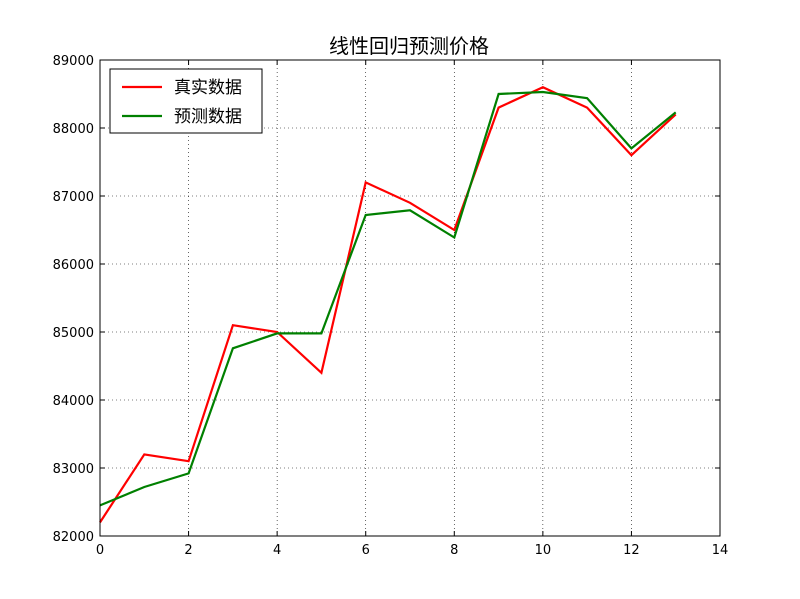 The height and width of the screenshot is (599, 800). I want to click on x-tick-label: 10, so click(543, 550).